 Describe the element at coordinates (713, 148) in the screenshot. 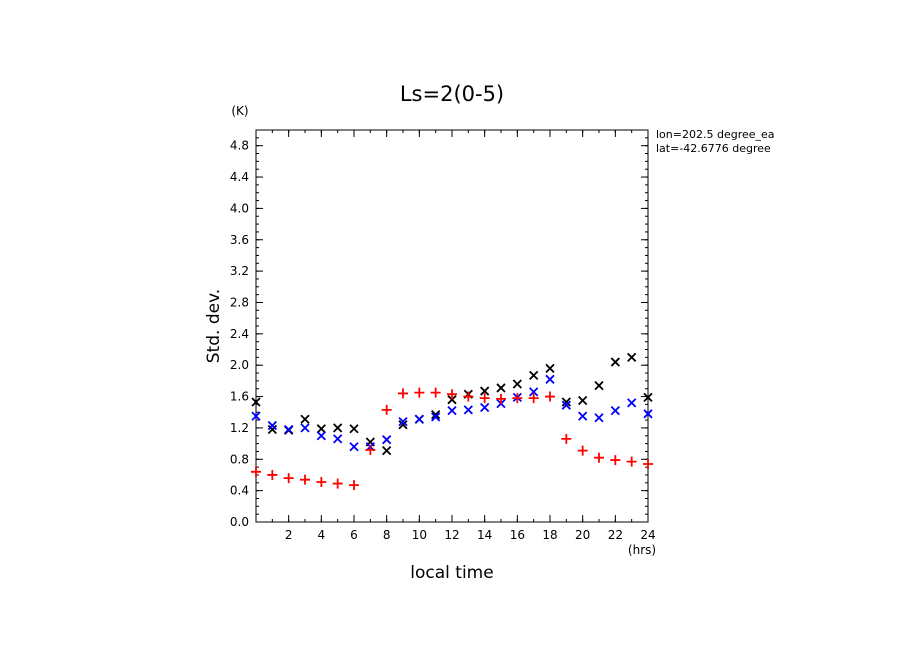

I see `annotation-lat: lat=-42.6776 degree` at that location.